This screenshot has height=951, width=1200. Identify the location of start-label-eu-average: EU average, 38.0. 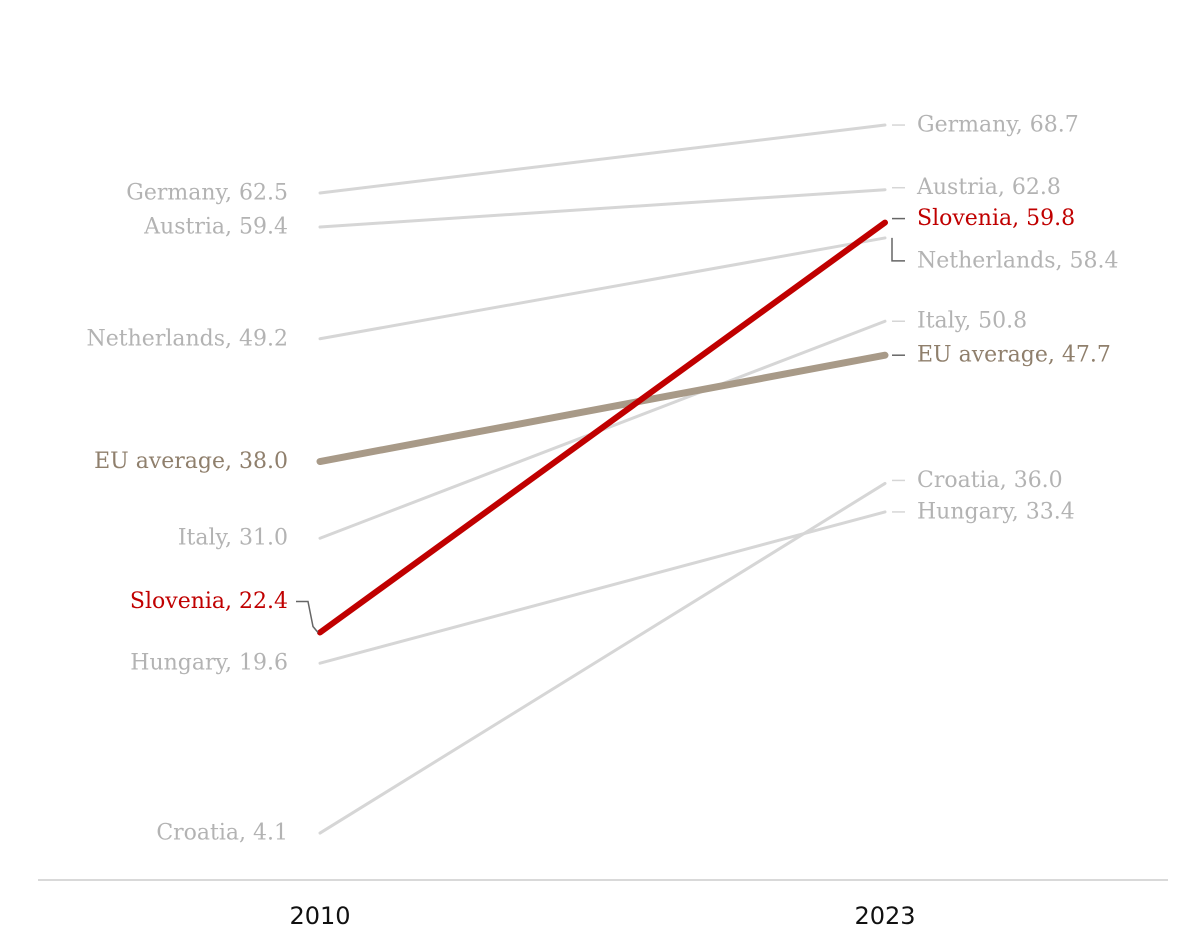
(191, 461).